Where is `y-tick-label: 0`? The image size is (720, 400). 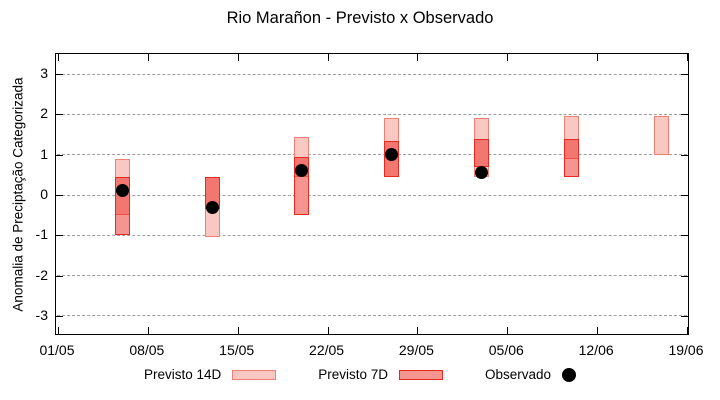 y-tick-label: 0 is located at coordinates (44, 194).